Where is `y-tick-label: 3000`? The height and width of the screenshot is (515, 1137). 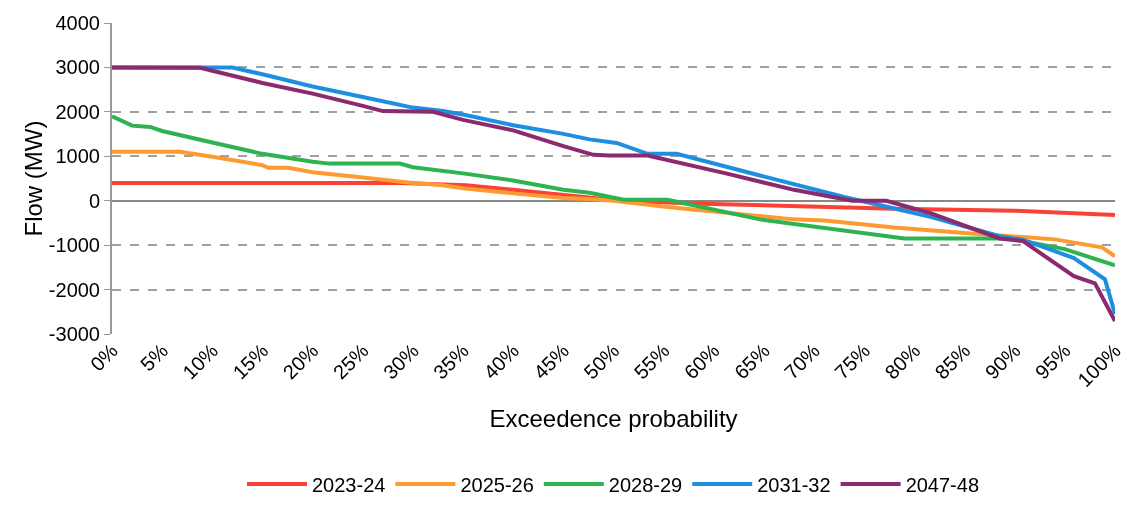 y-tick-label: 3000 is located at coordinates (77, 67).